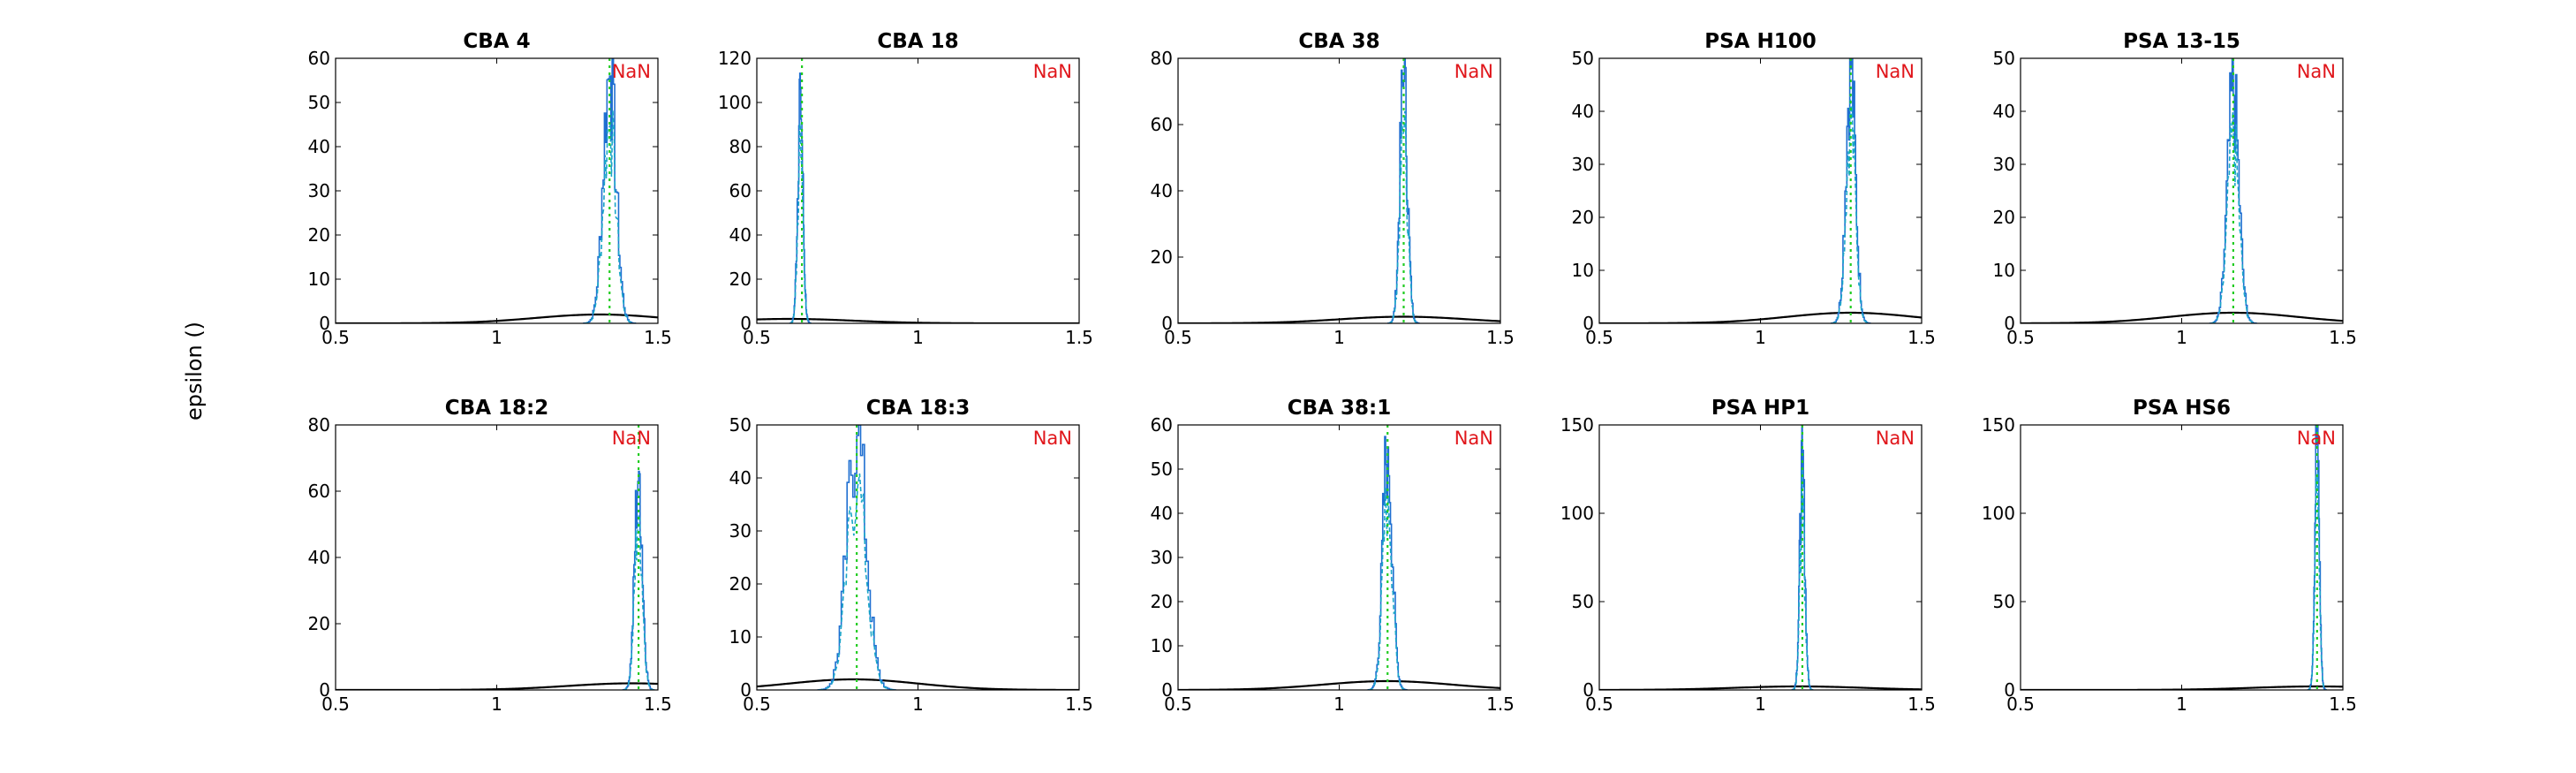 The height and width of the screenshot is (773, 2576). Describe the element at coordinates (1339, 408) in the screenshot. I see `subplot-title: CBA 38:1` at that location.